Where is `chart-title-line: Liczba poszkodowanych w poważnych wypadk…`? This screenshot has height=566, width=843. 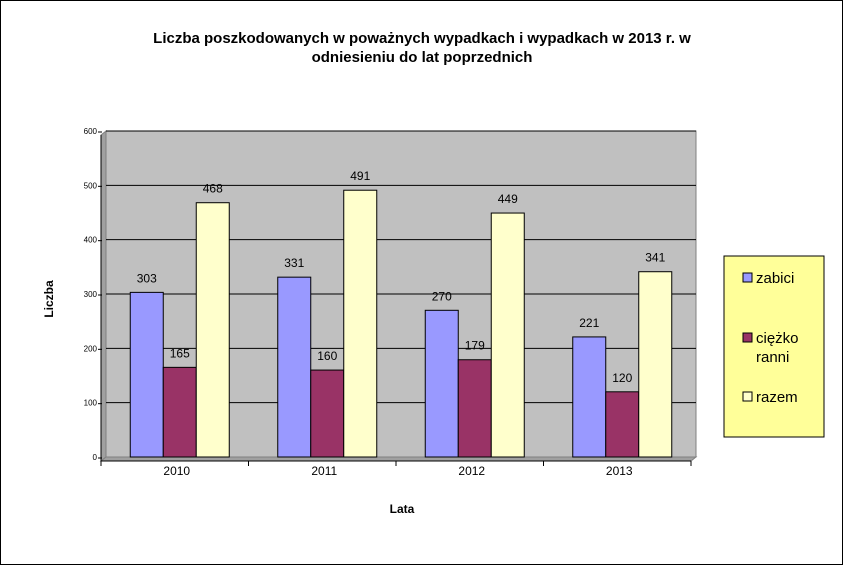
chart-title-line: Liczba poszkodowanych w poważnych wypadk… is located at coordinates (422, 38).